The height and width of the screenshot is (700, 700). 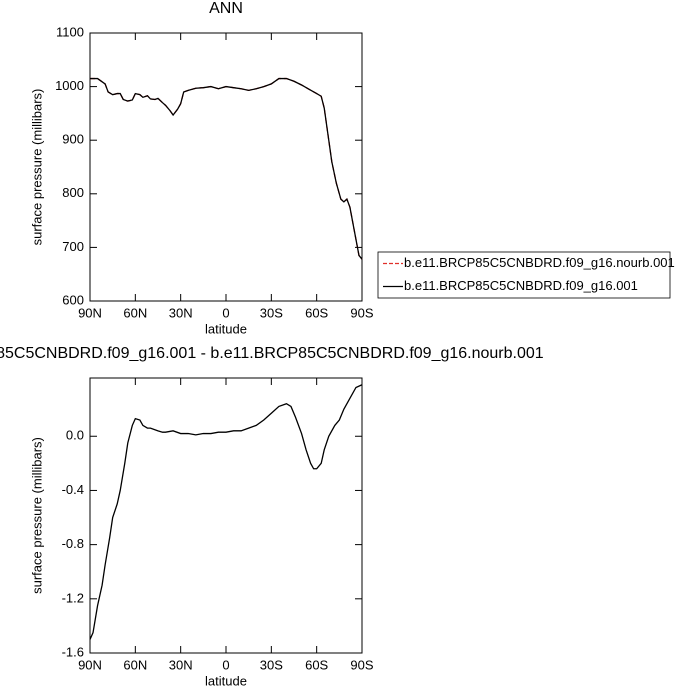 I want to click on y-tick-label: 600, so click(x=73, y=299).